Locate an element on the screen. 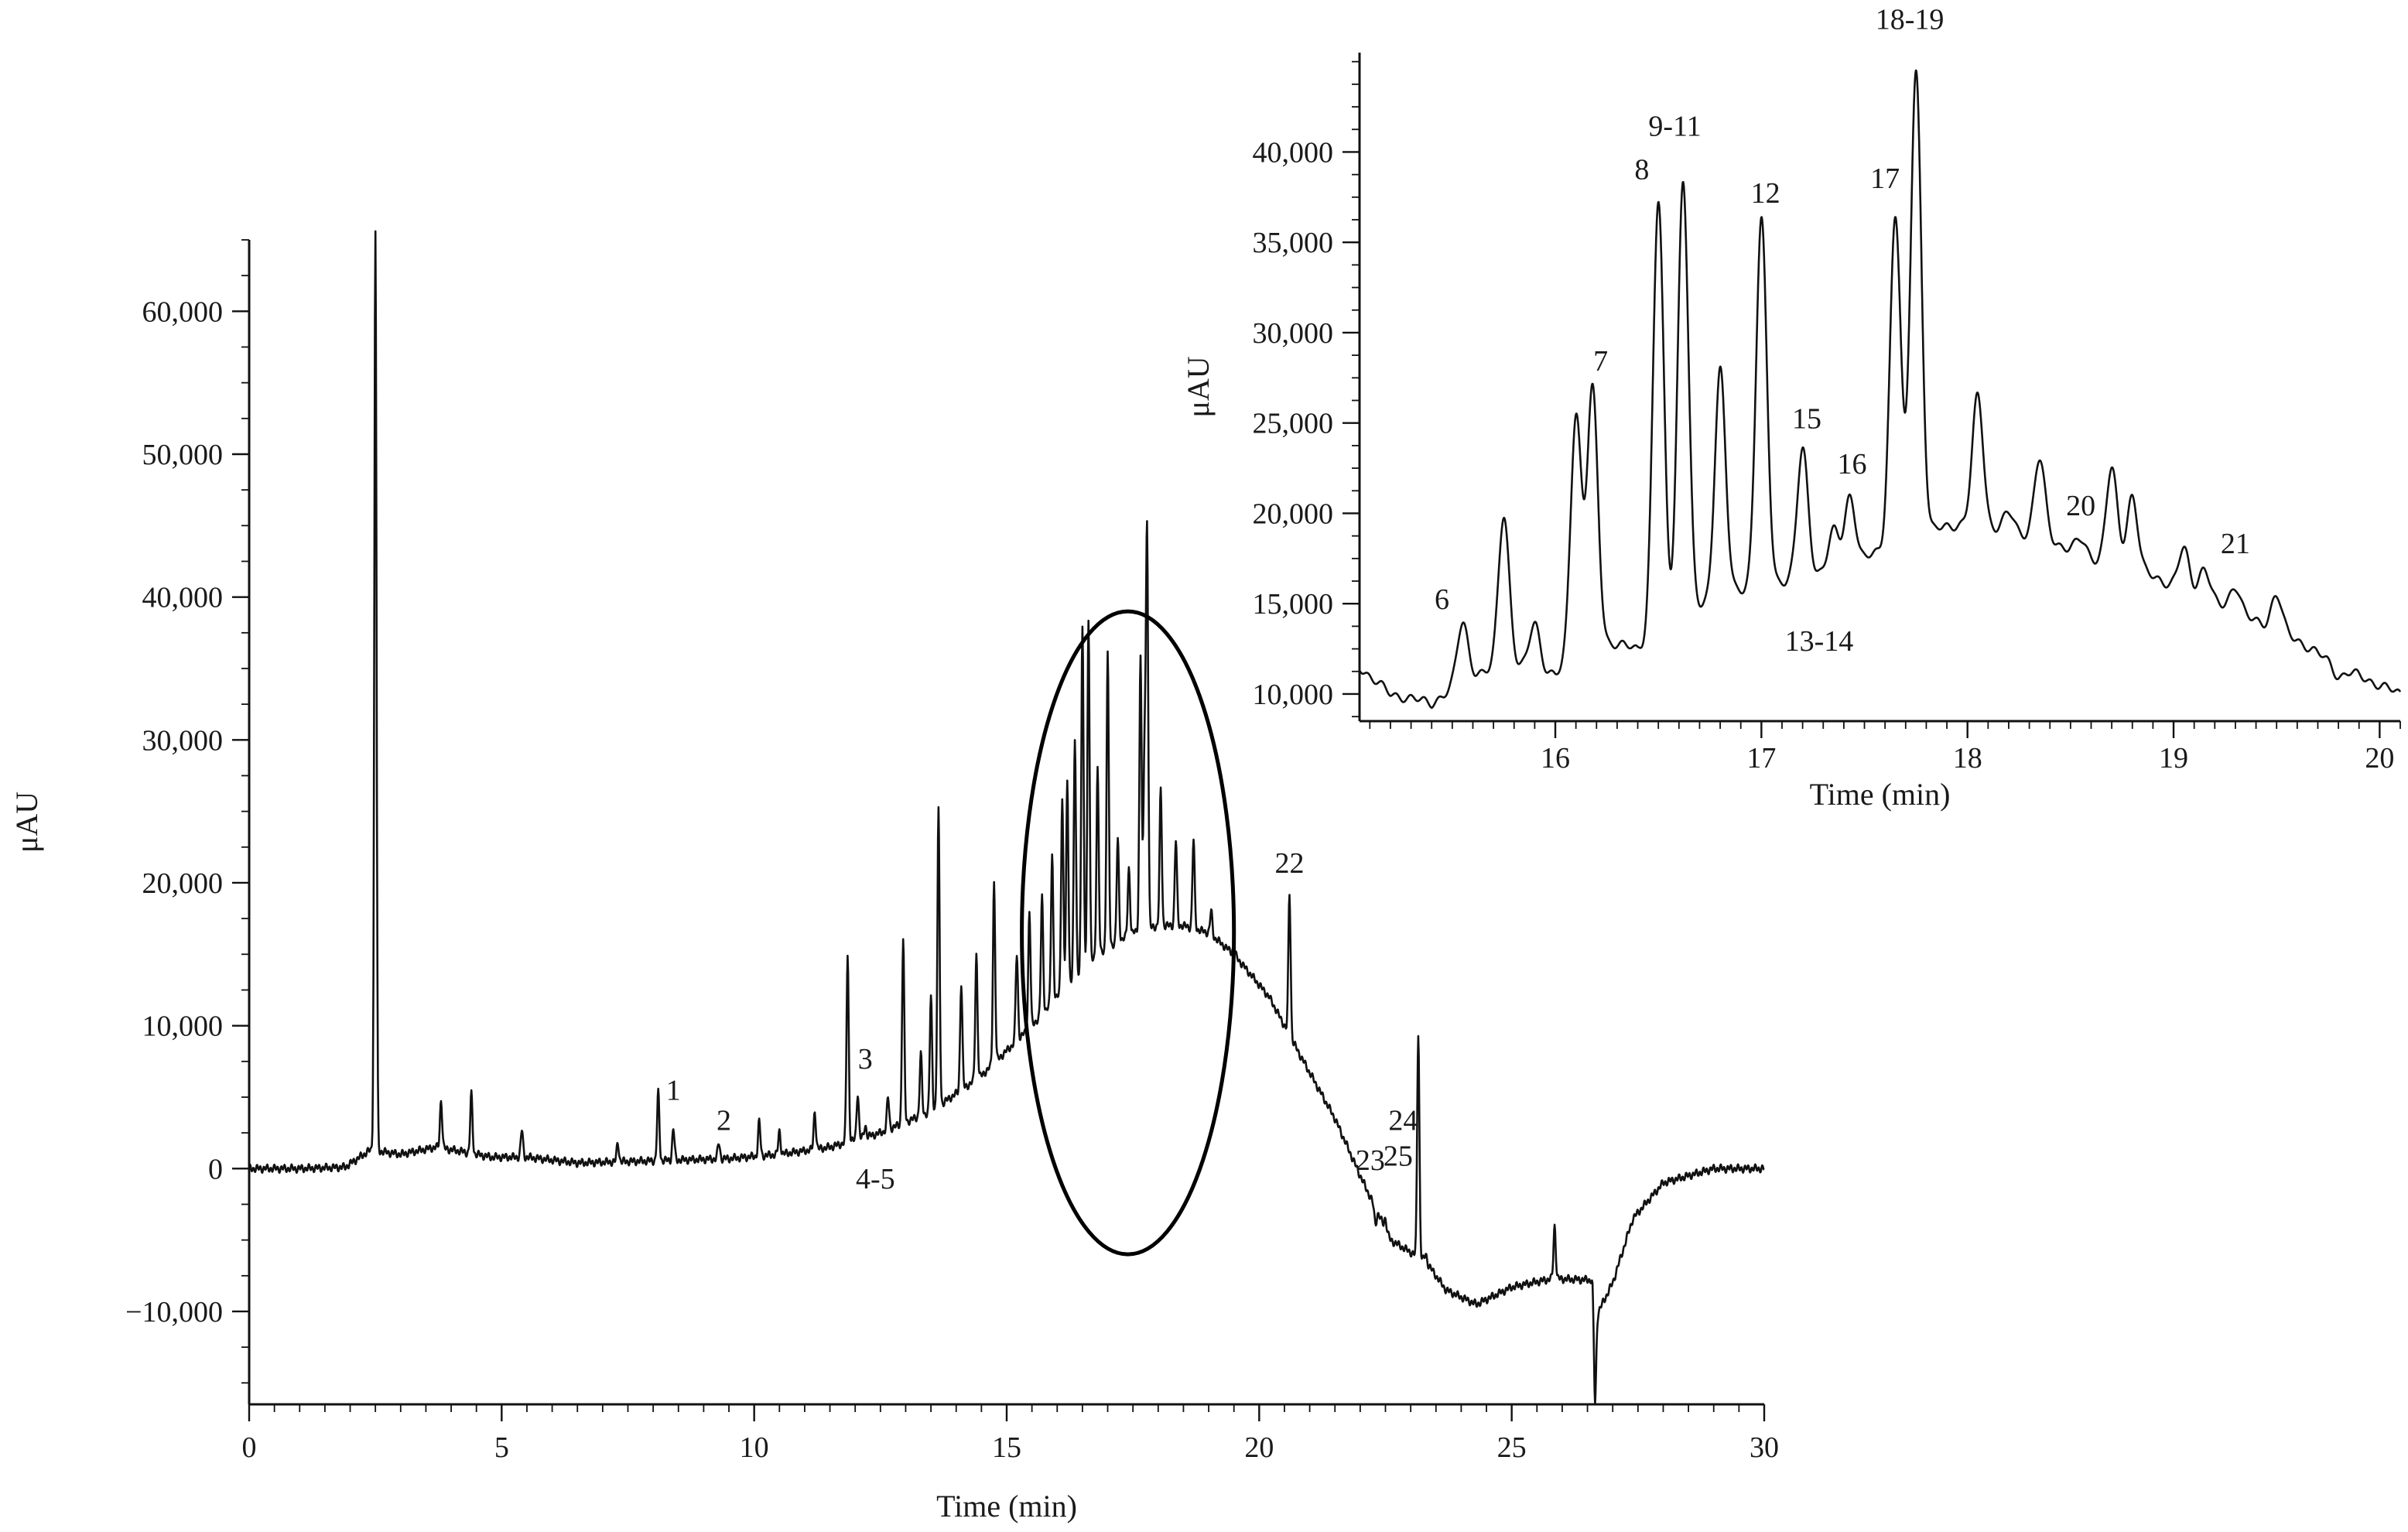  x-tick-label: 17 is located at coordinates (1761, 758).